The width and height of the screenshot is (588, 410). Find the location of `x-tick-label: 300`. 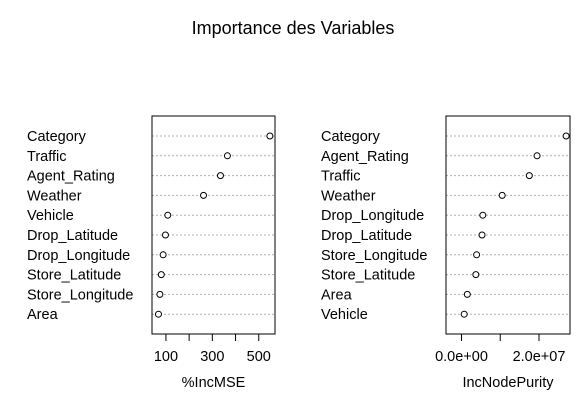

x-tick-label: 300 is located at coordinates (212, 357).